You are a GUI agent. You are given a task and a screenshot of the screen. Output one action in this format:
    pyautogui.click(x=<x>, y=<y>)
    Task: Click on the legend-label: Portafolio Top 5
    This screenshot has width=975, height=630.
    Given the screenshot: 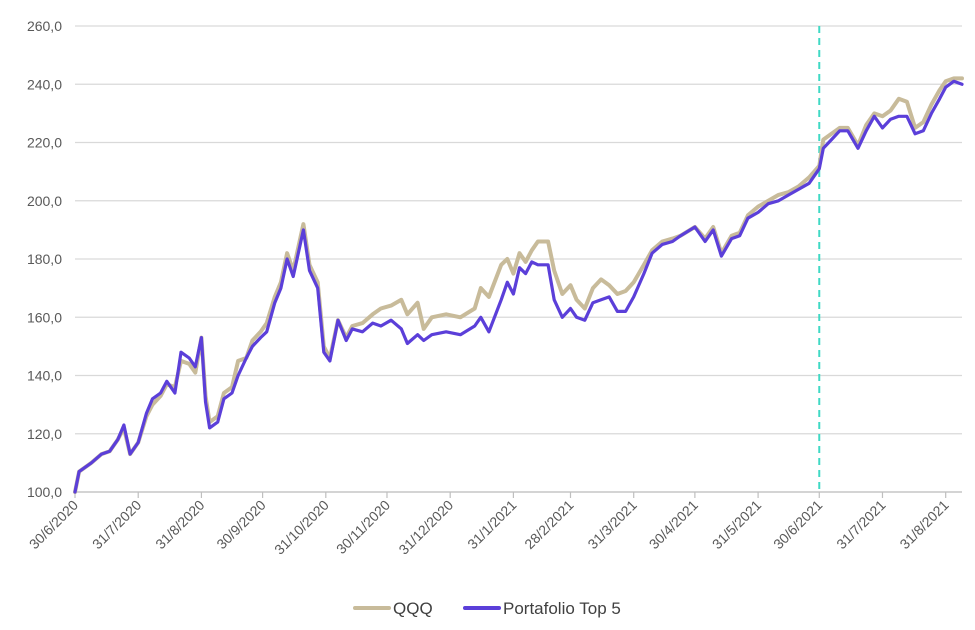 What is the action you would take?
    pyautogui.click(x=562, y=608)
    